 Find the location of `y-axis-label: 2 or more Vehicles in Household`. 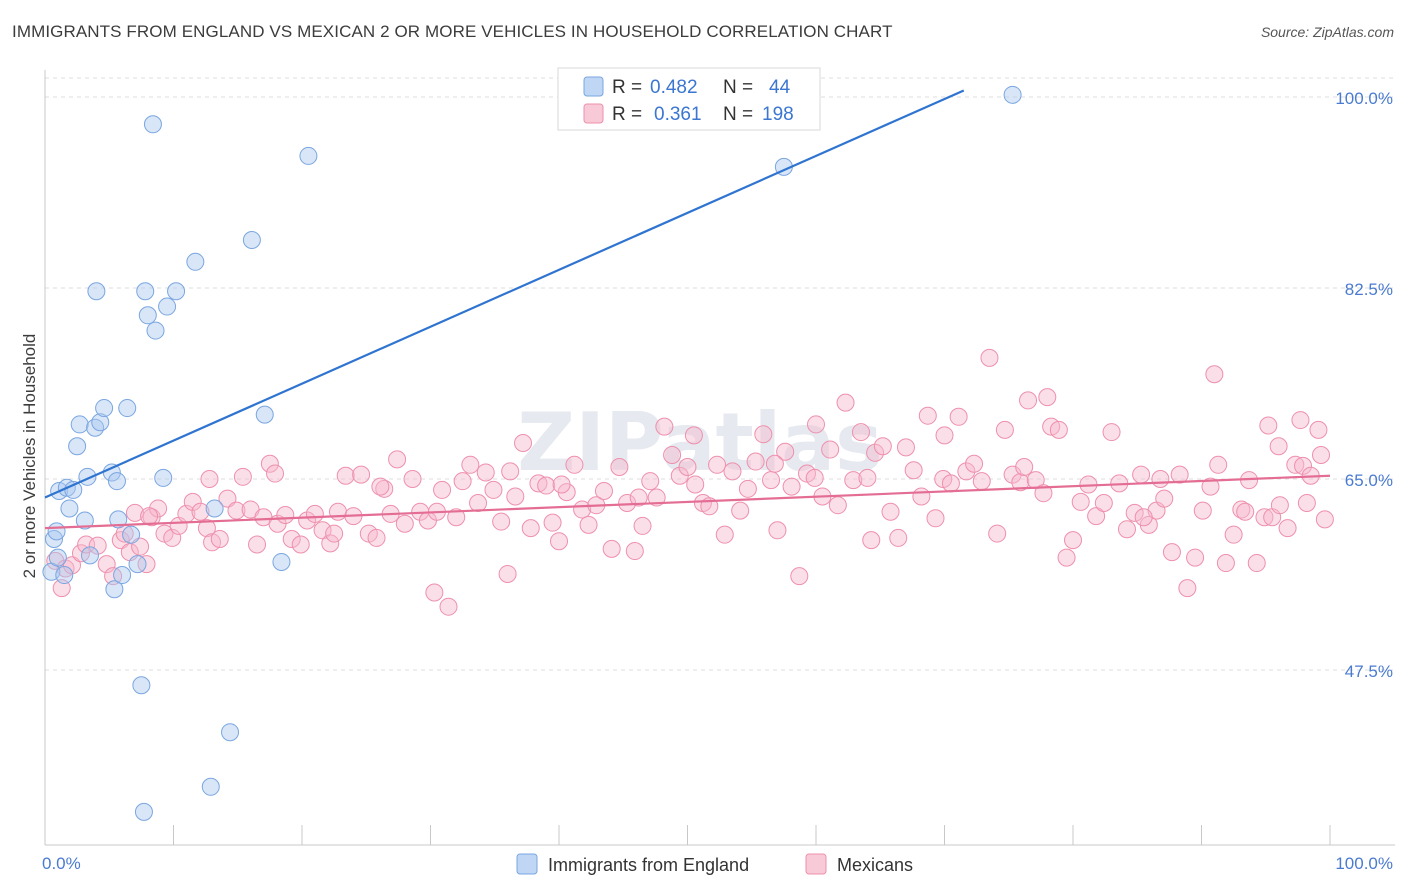

y-axis-label: 2 or more Vehicles in Household is located at coordinates (29, 456).